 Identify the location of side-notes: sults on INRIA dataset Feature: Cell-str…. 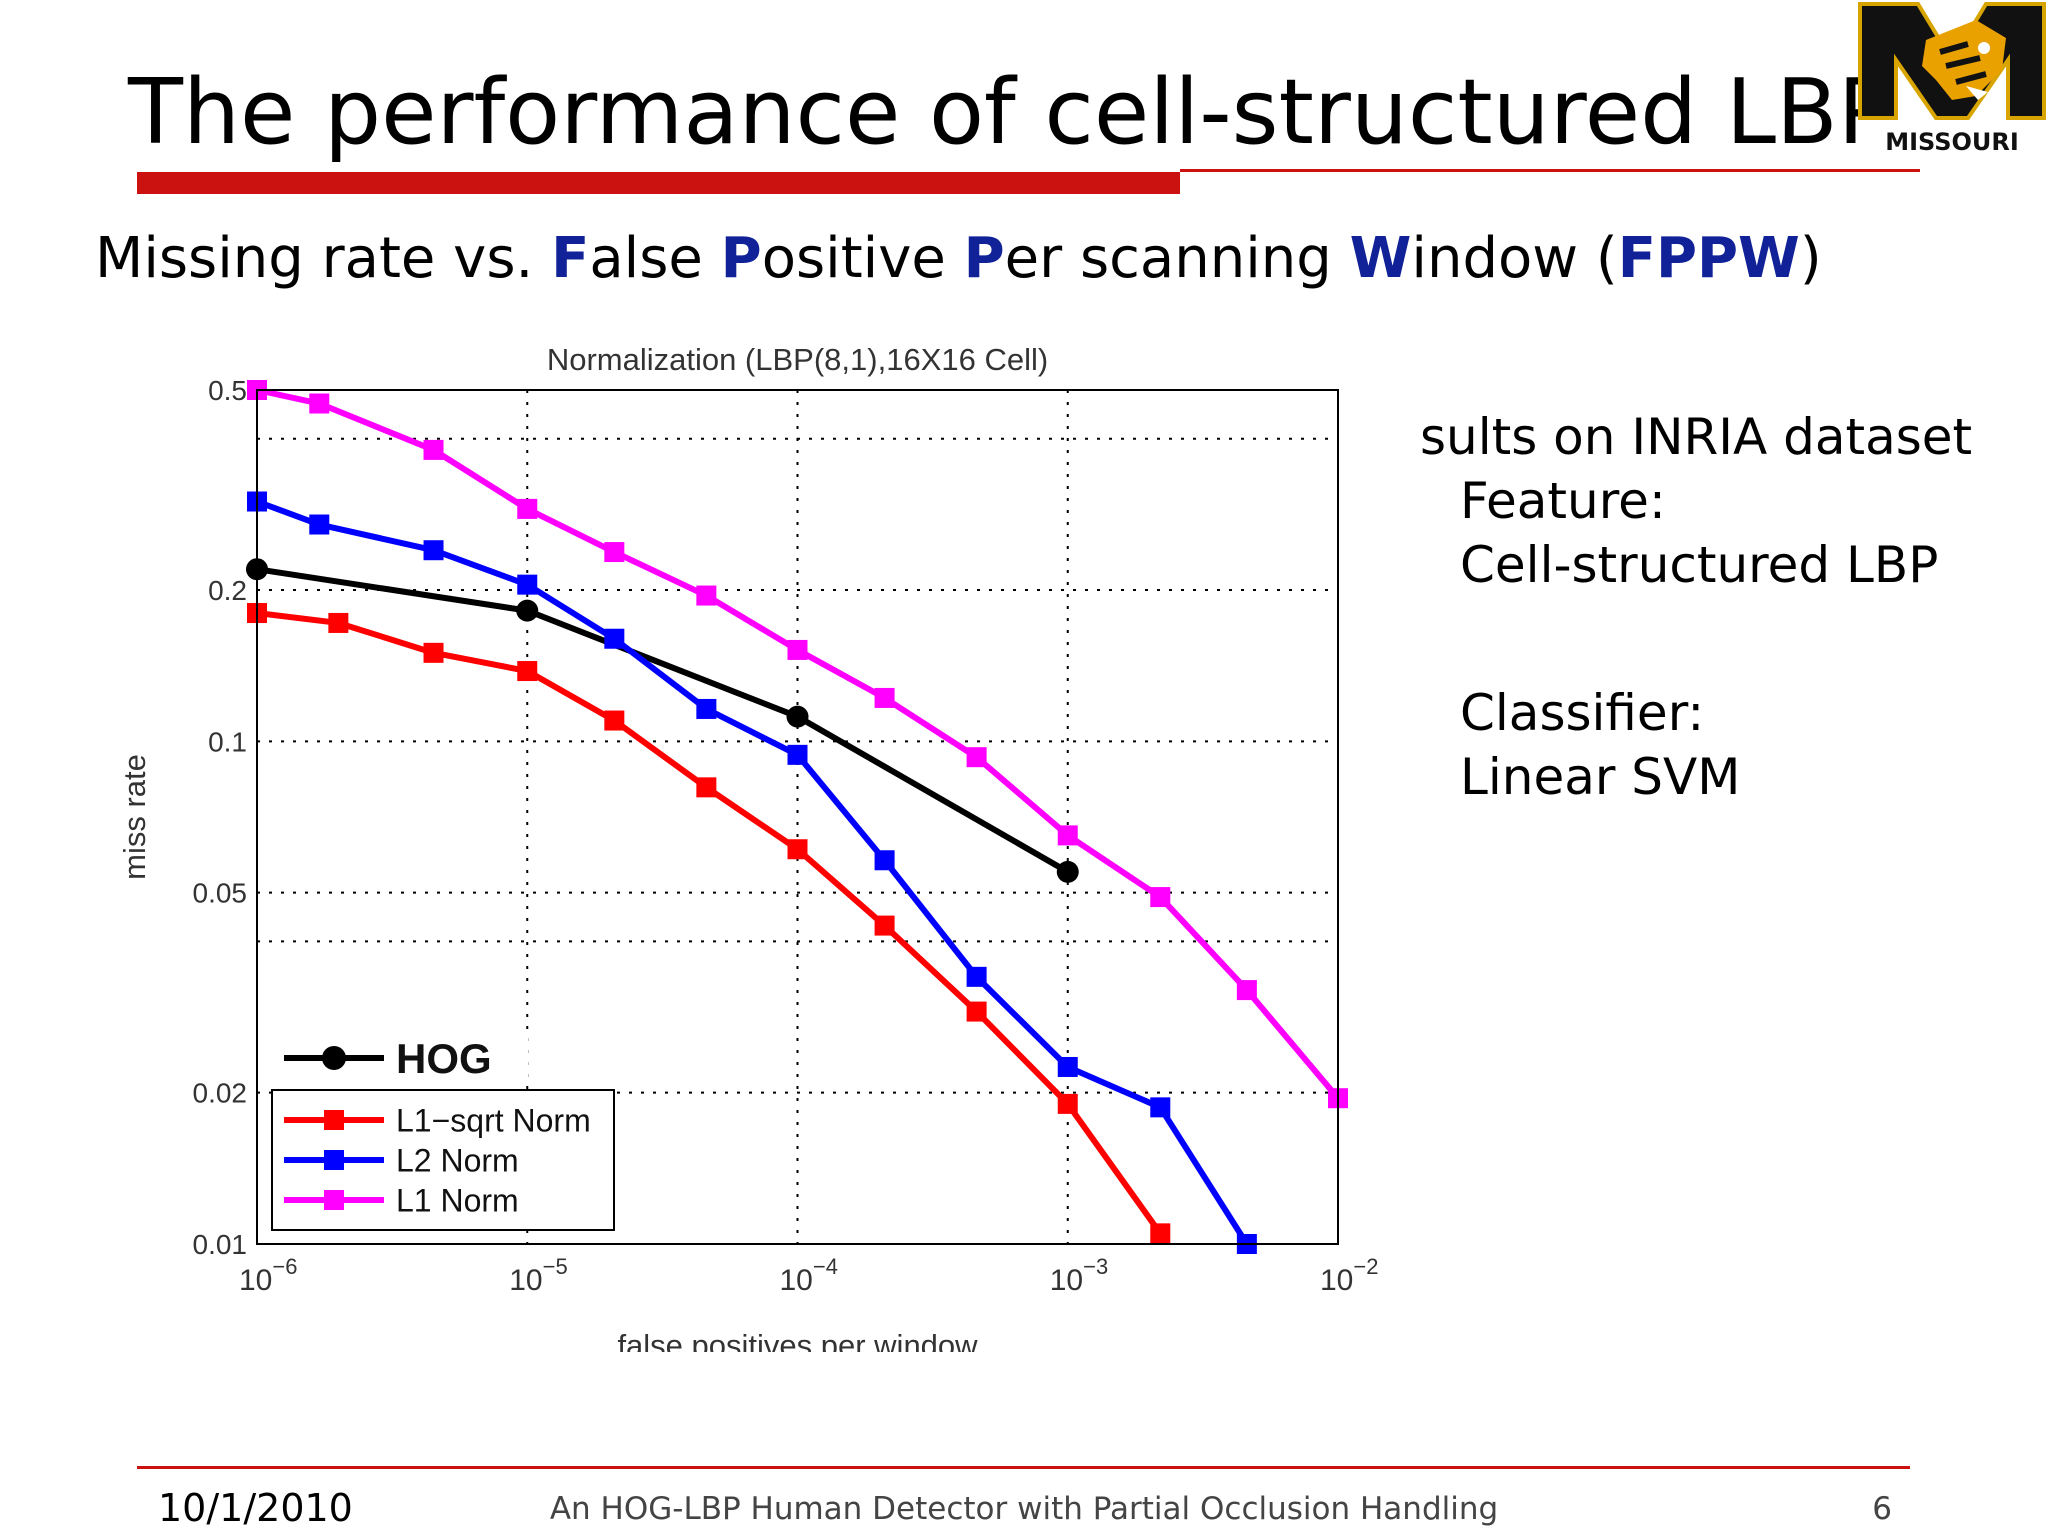
(1730, 607).